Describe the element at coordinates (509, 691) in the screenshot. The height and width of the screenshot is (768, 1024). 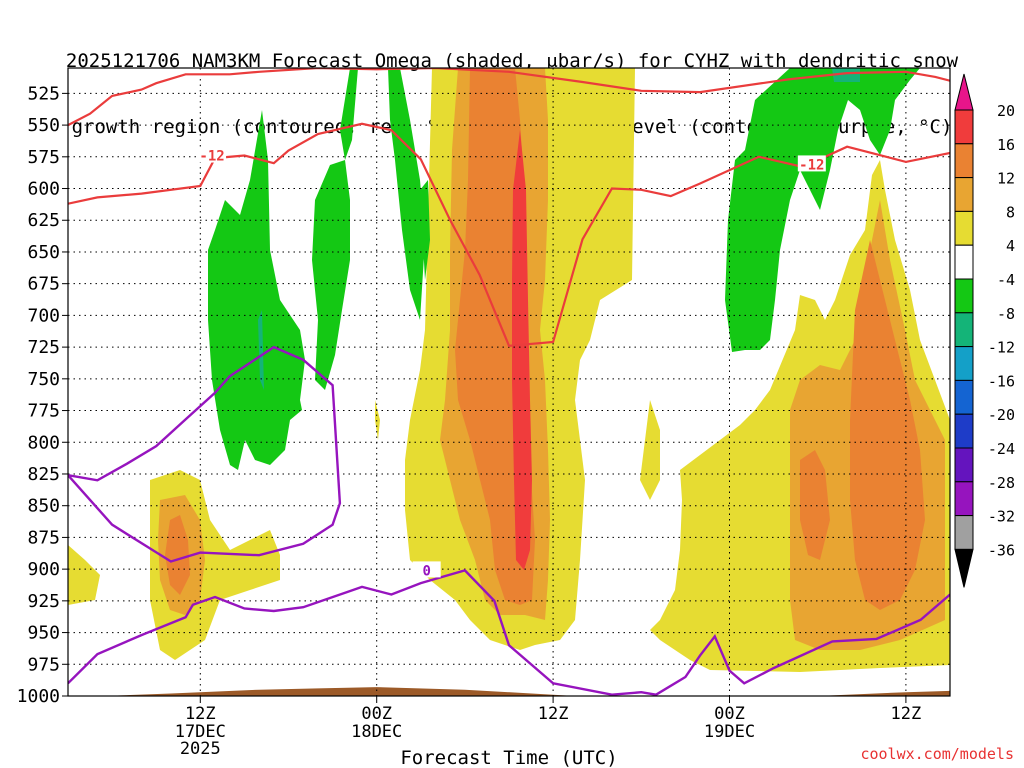
I see `ground-terrain` at that location.